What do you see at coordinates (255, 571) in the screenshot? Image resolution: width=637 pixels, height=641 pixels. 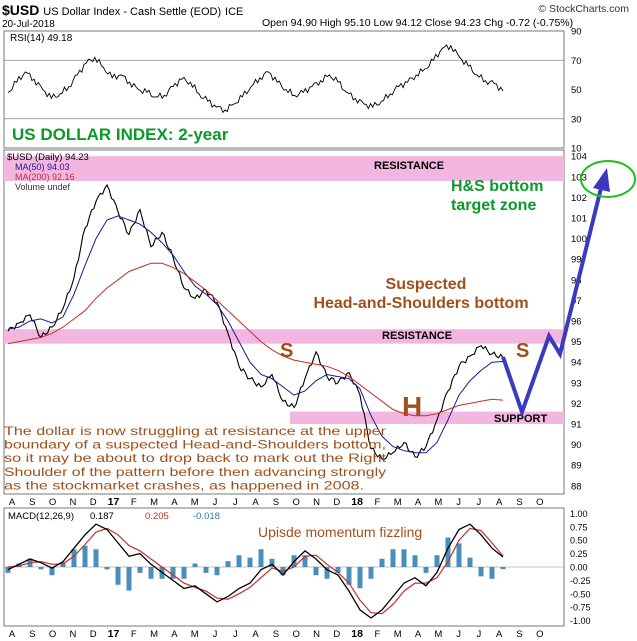 I see `macd-signal-line` at bounding box center [255, 571].